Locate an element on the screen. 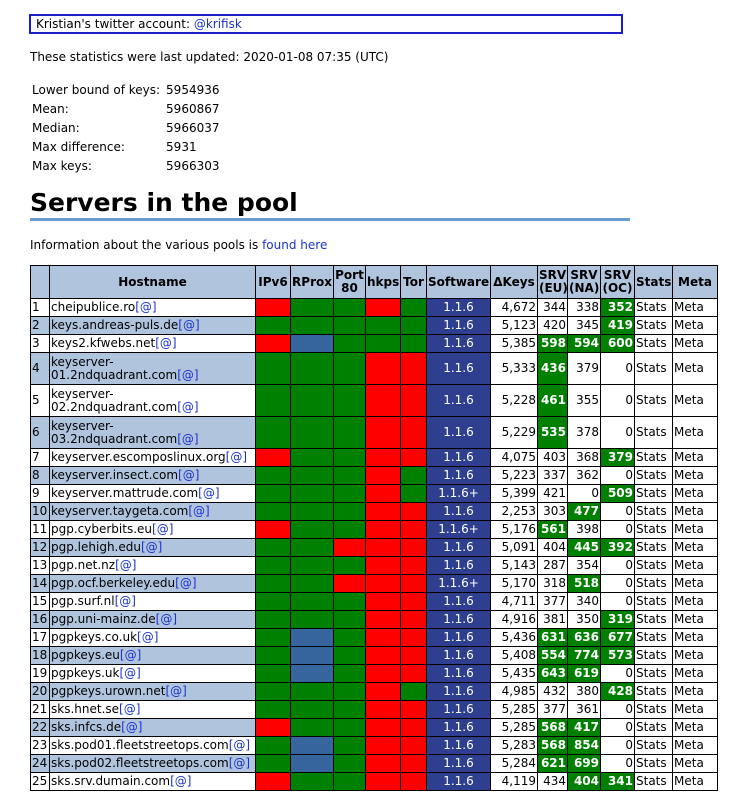 Image resolution: width=738 pixels, height=808 pixels. hostname-link: pgp.ocf.berkeley.edu is located at coordinates (113, 583).